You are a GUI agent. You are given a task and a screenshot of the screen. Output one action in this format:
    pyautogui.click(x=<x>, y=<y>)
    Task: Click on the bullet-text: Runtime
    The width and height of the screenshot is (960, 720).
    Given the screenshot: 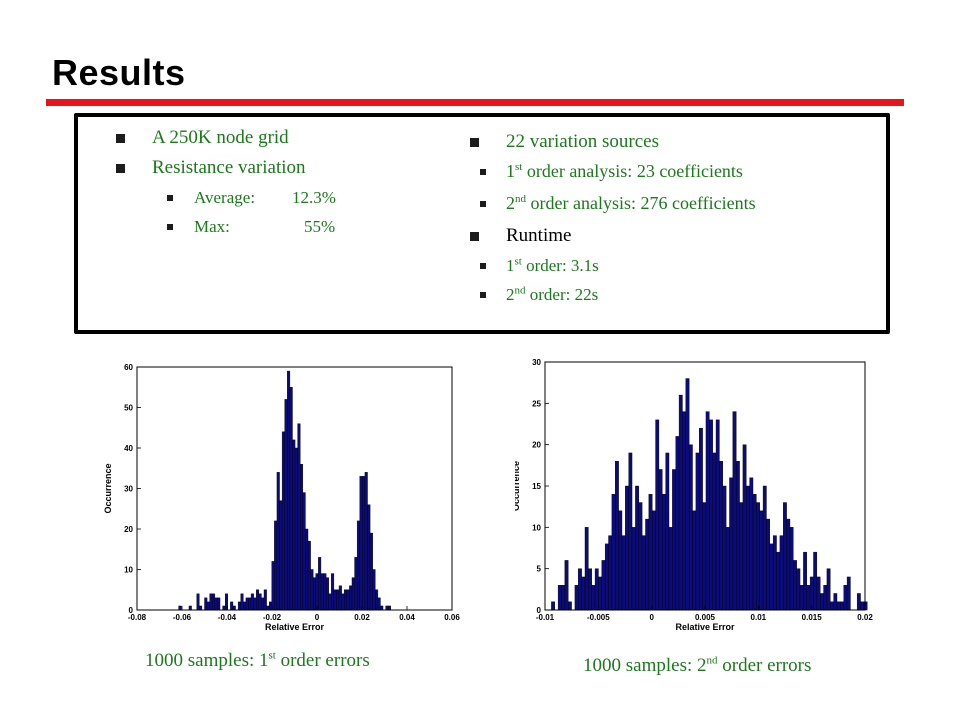 What is the action you would take?
    pyautogui.click(x=539, y=235)
    